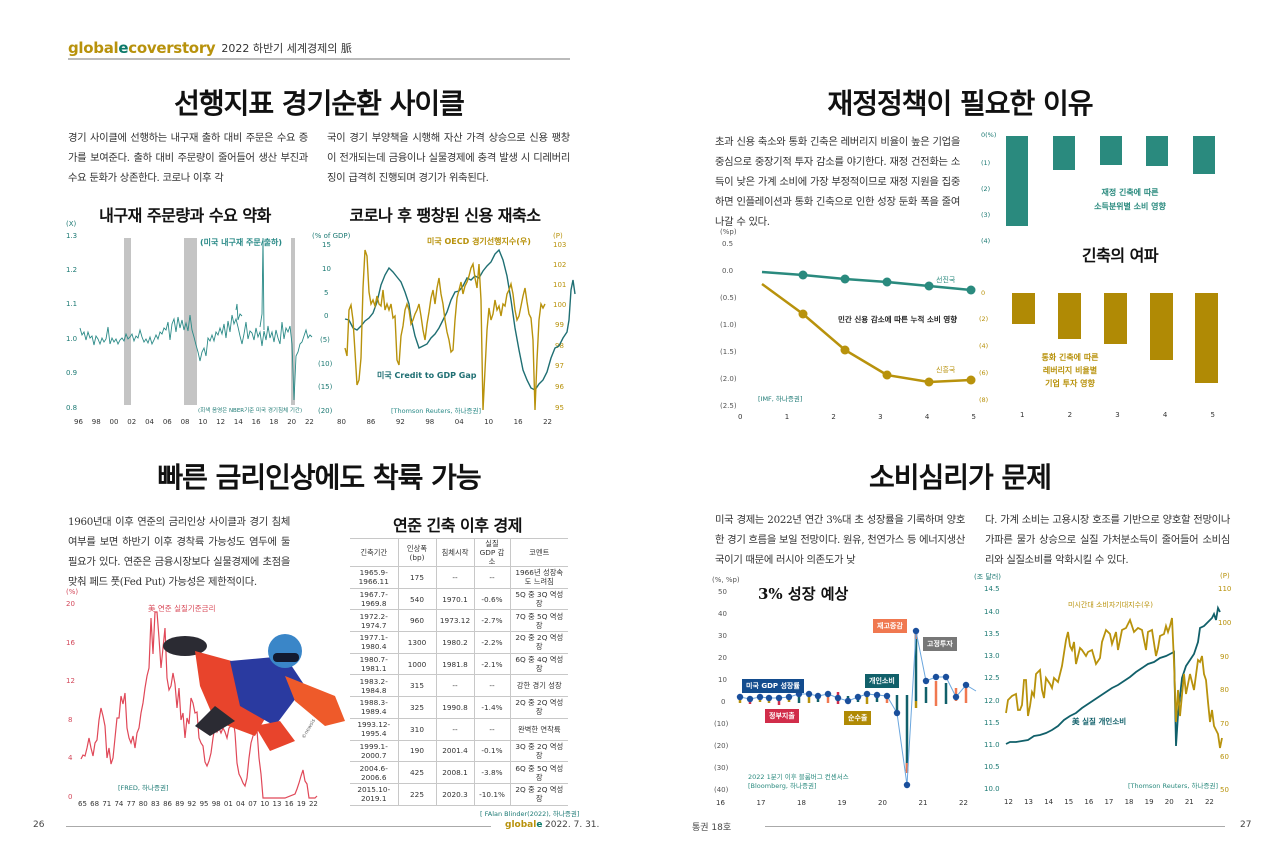  I want to click on table-header-row: 긴축기간 인상폭(bp) 침체시작 실질 GDP 감소 코멘트, so click(459, 552).